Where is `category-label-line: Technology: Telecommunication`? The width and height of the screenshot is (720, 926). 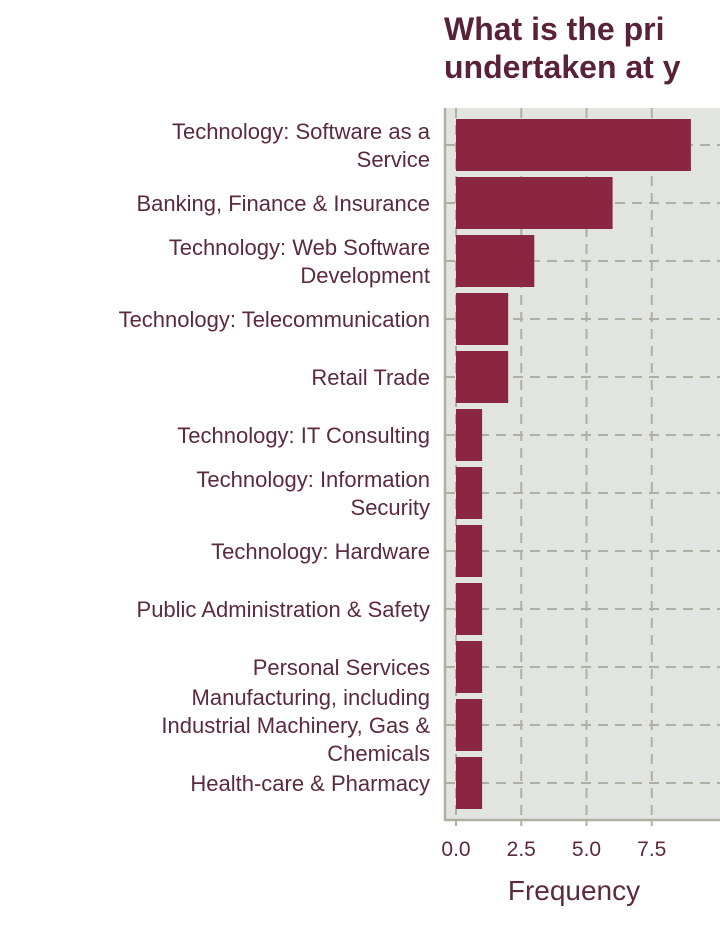
category-label-line: Technology: Telecommunication is located at coordinates (274, 319).